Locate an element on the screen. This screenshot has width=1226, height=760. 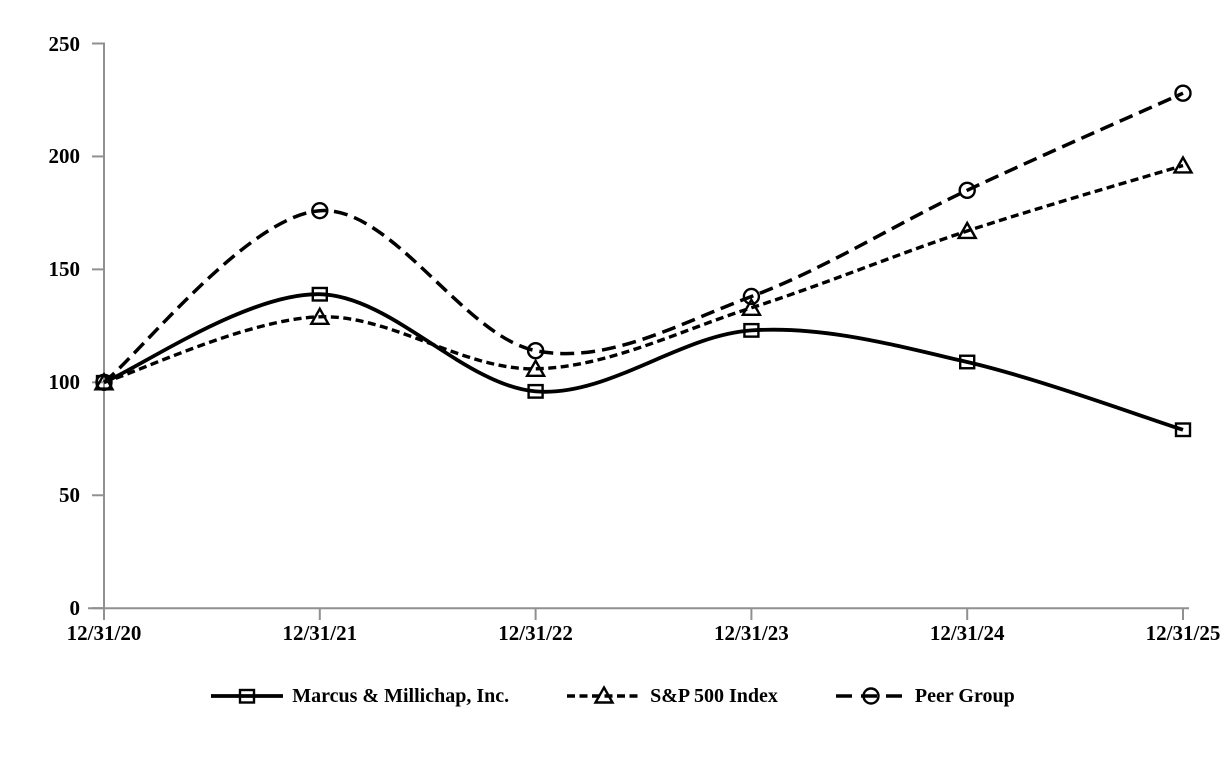
legend-dashed-line-triangle-icon is located at coordinates (604, 694).